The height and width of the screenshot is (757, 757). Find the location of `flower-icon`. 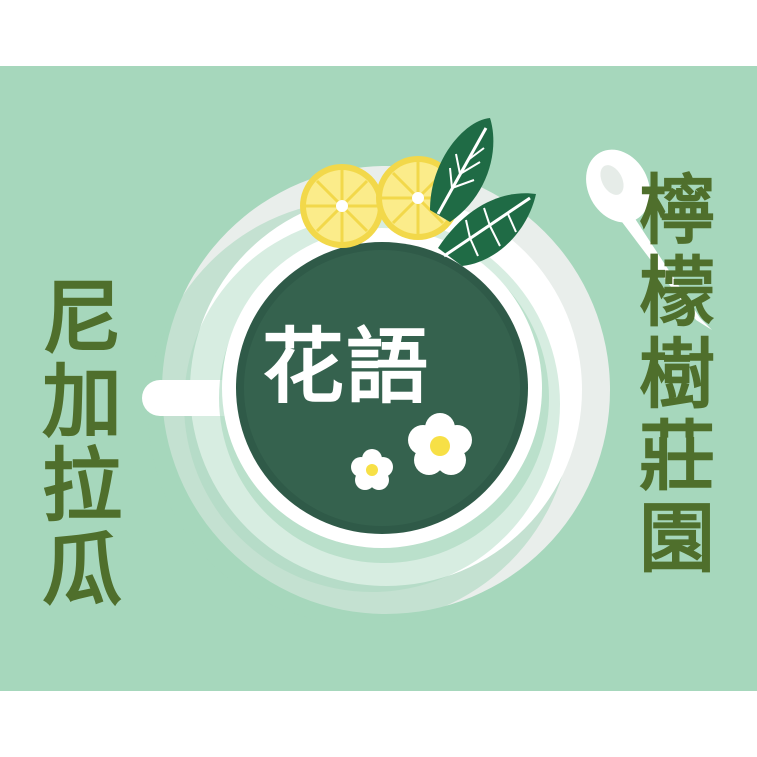

flower-icon is located at coordinates (411, 451).